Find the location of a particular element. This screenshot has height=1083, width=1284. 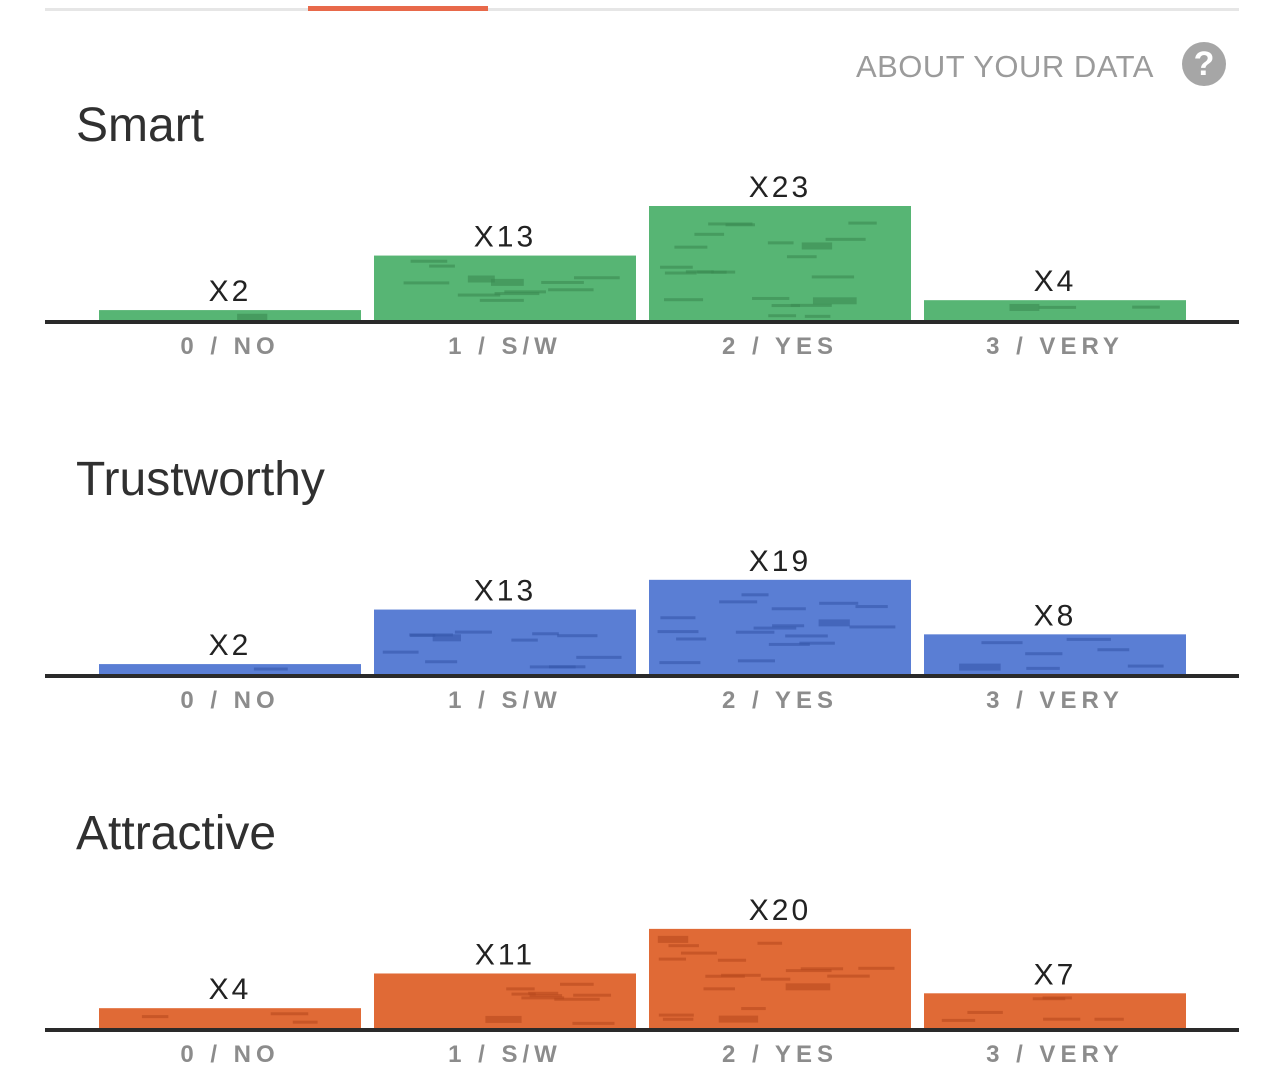

tick-label-attractive-3: 3 / VERY is located at coordinates (1055, 1054).